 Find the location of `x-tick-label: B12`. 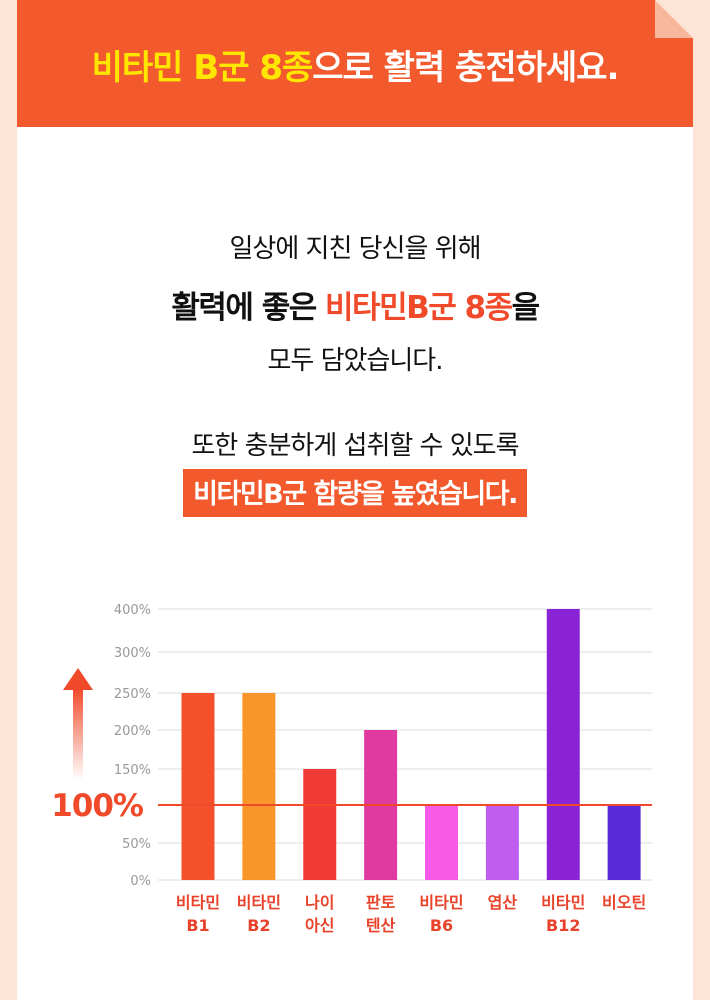

x-tick-label: B12 is located at coordinates (563, 925).